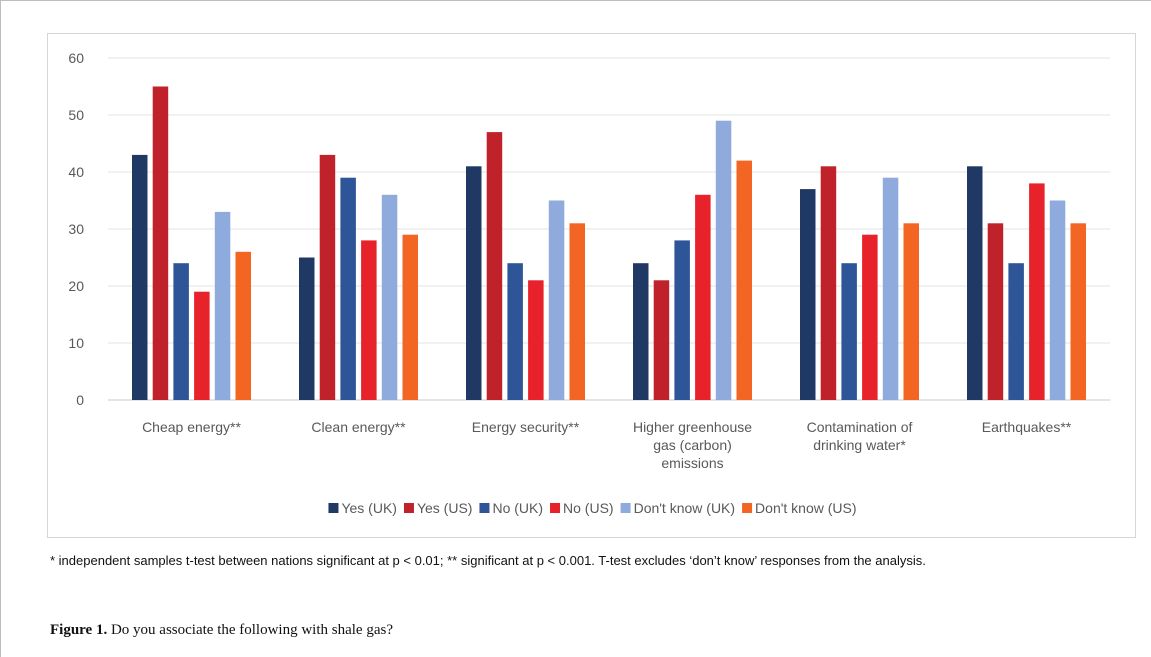 The image size is (1151, 657). I want to click on x-tick-label: Higher greenhouse, so click(692, 427).